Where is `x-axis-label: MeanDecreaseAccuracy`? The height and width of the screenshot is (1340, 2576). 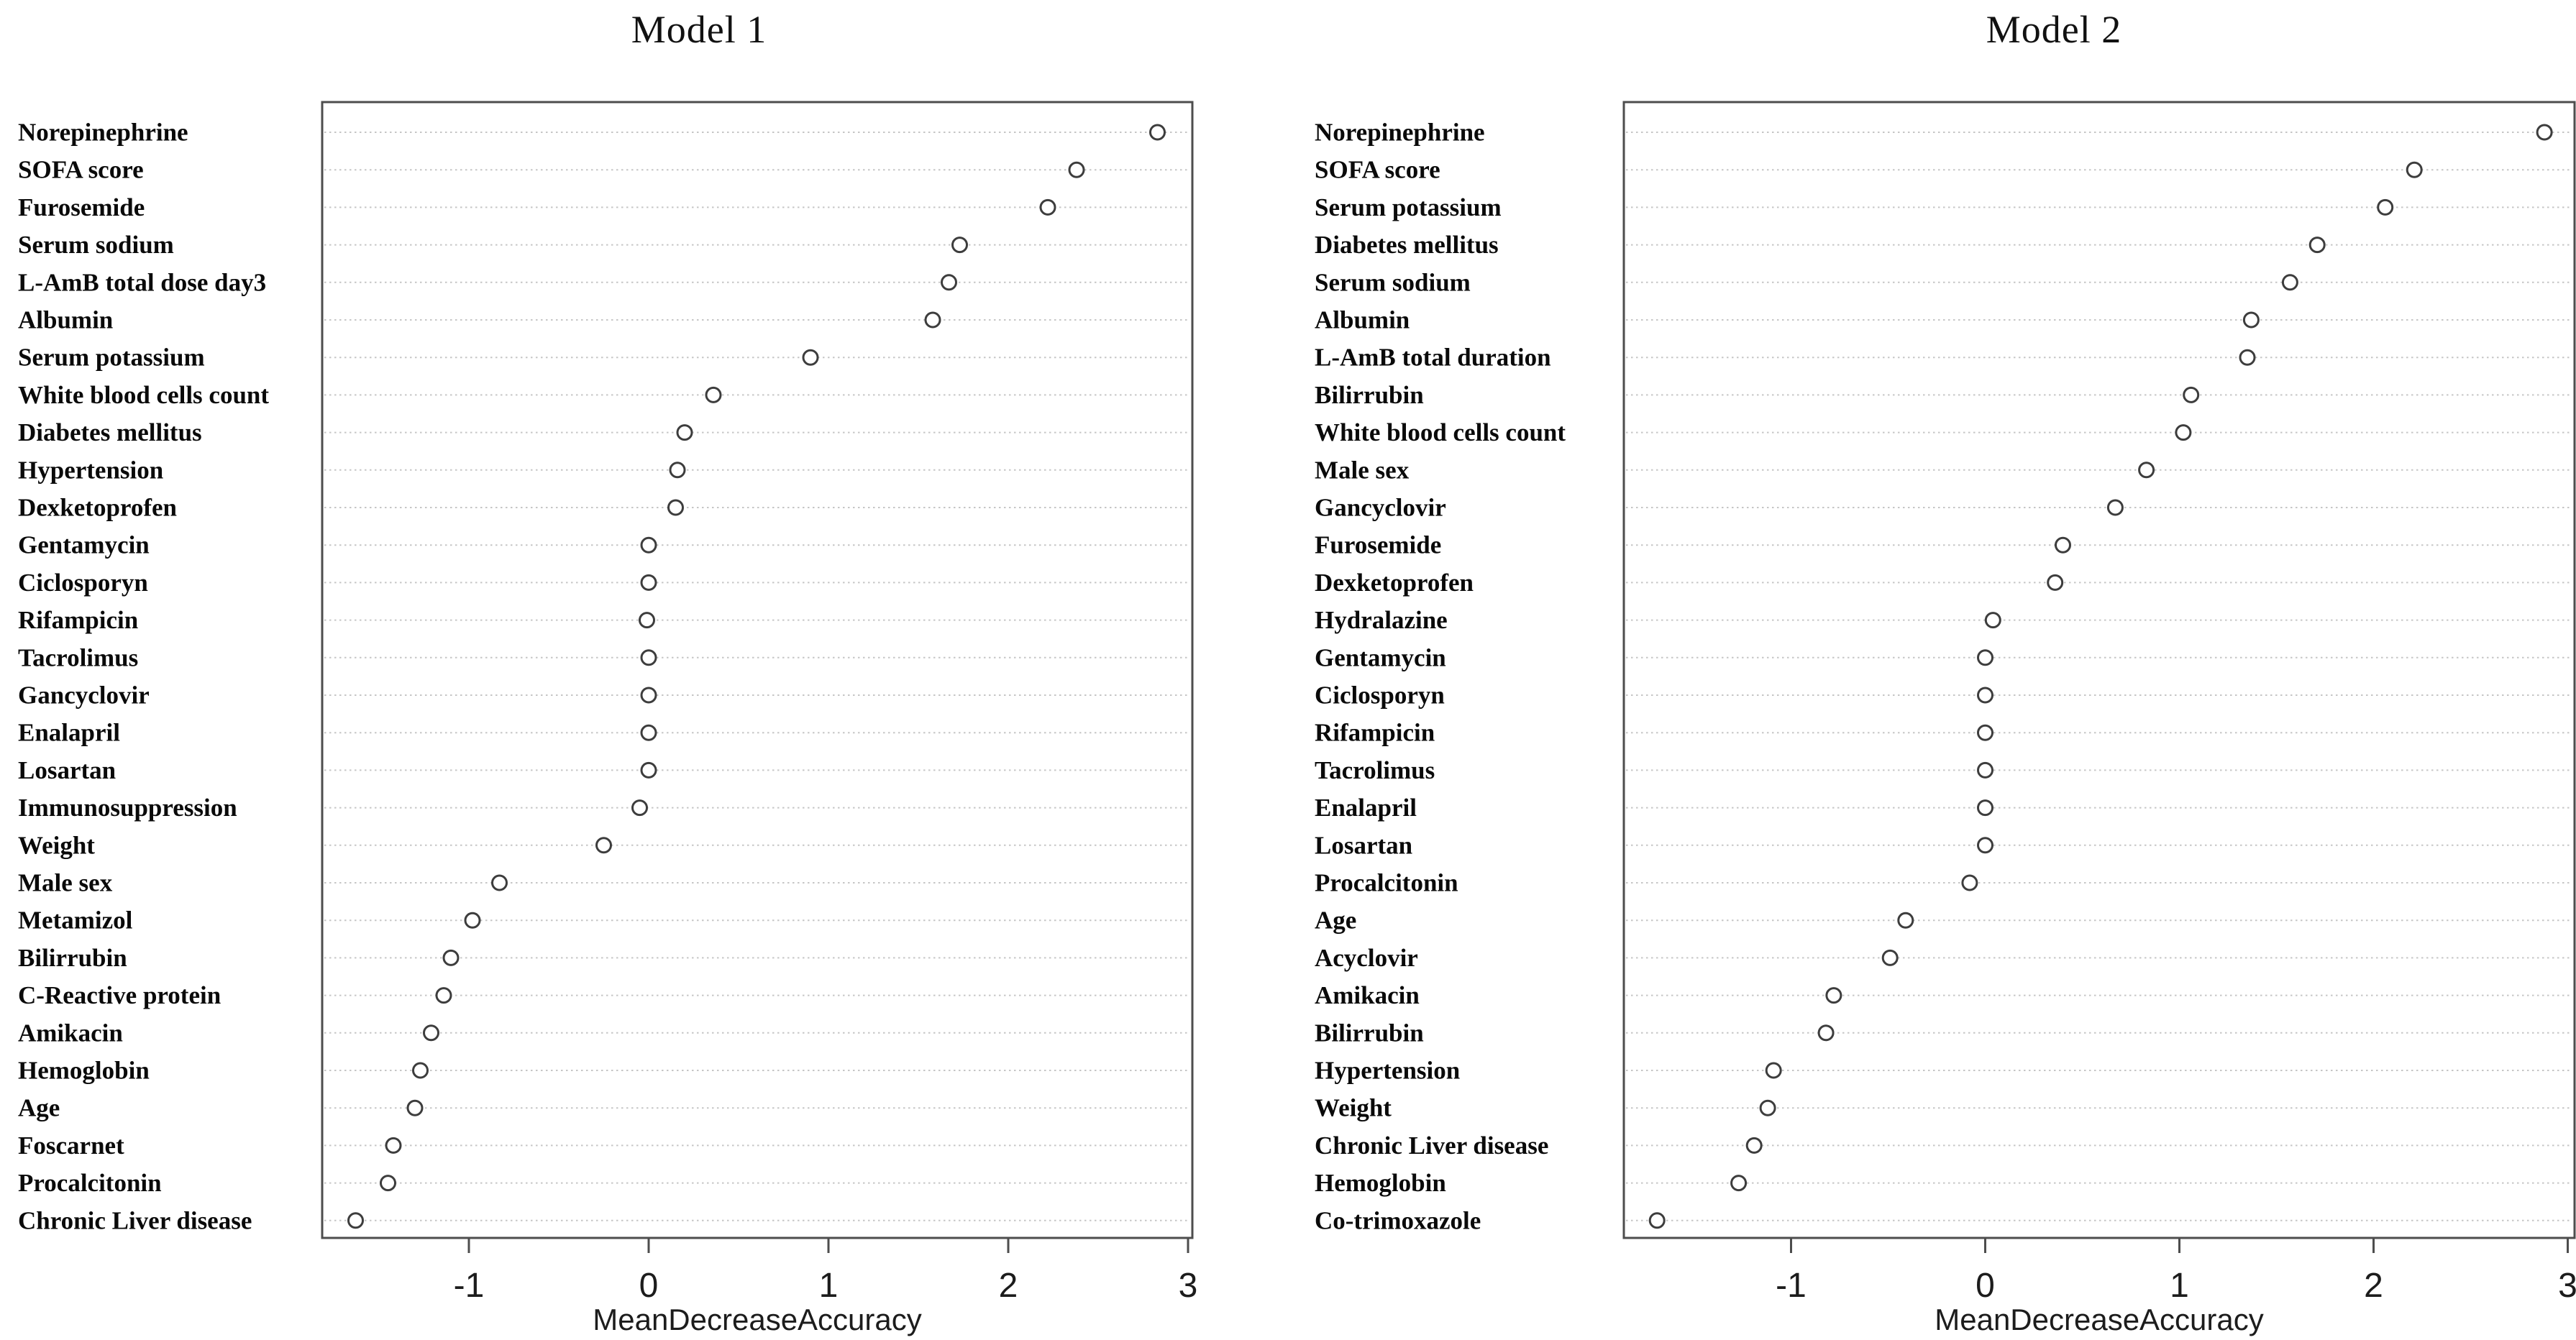
x-axis-label: MeanDecreaseAccuracy is located at coordinates (2099, 1319).